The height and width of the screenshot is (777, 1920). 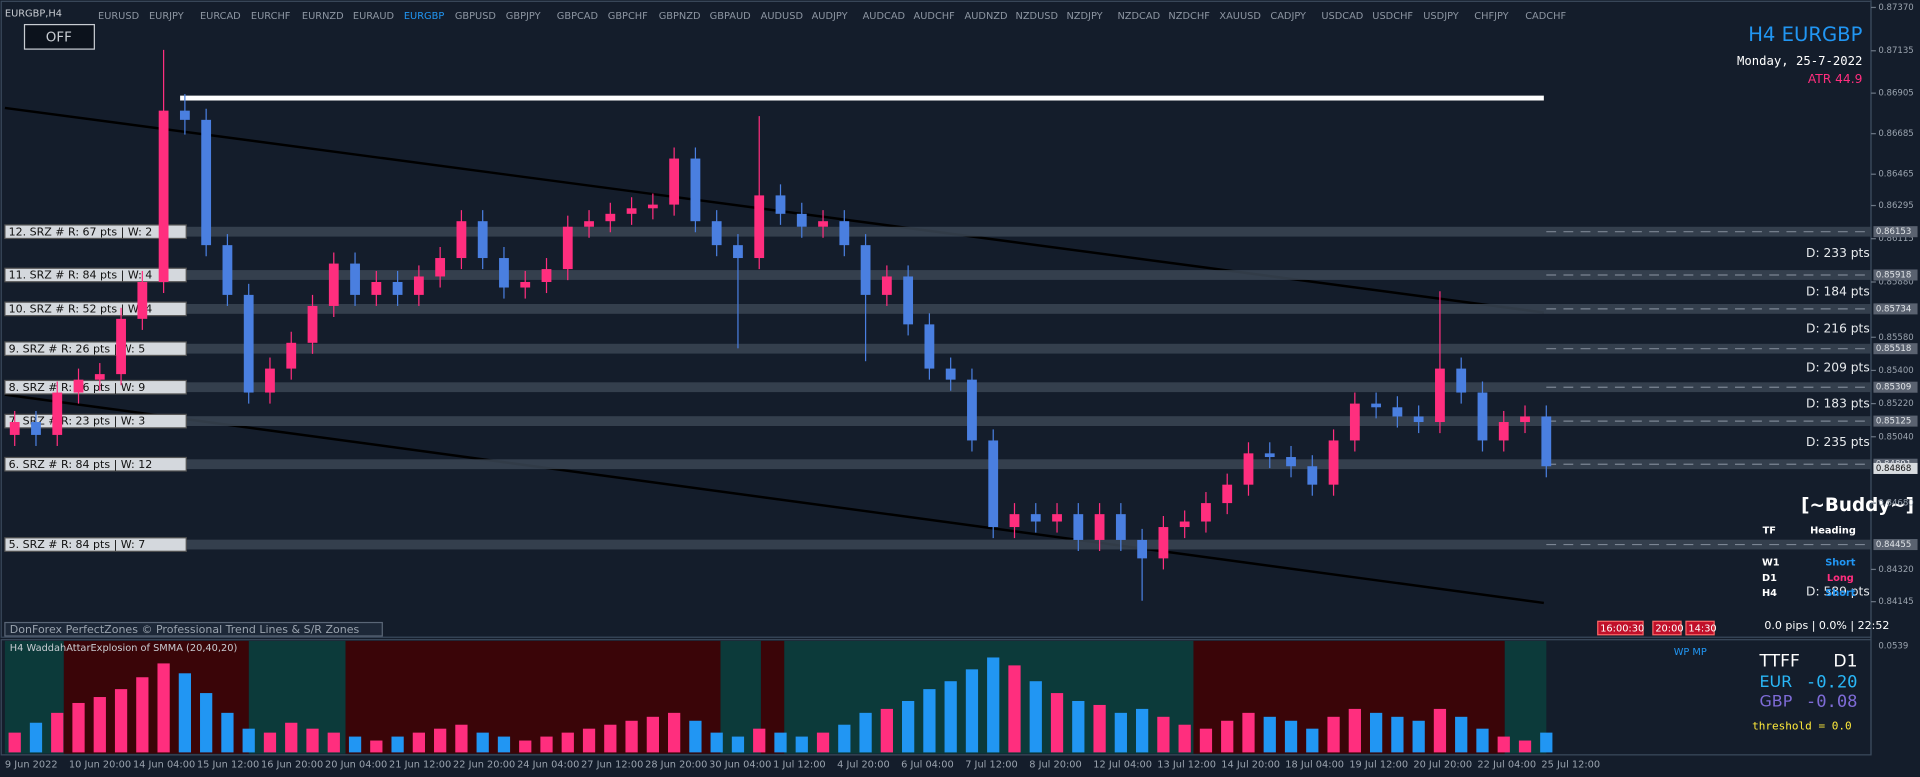 What do you see at coordinates (1288, 16) in the screenshot?
I see `symbol-tab: CADJPY` at bounding box center [1288, 16].